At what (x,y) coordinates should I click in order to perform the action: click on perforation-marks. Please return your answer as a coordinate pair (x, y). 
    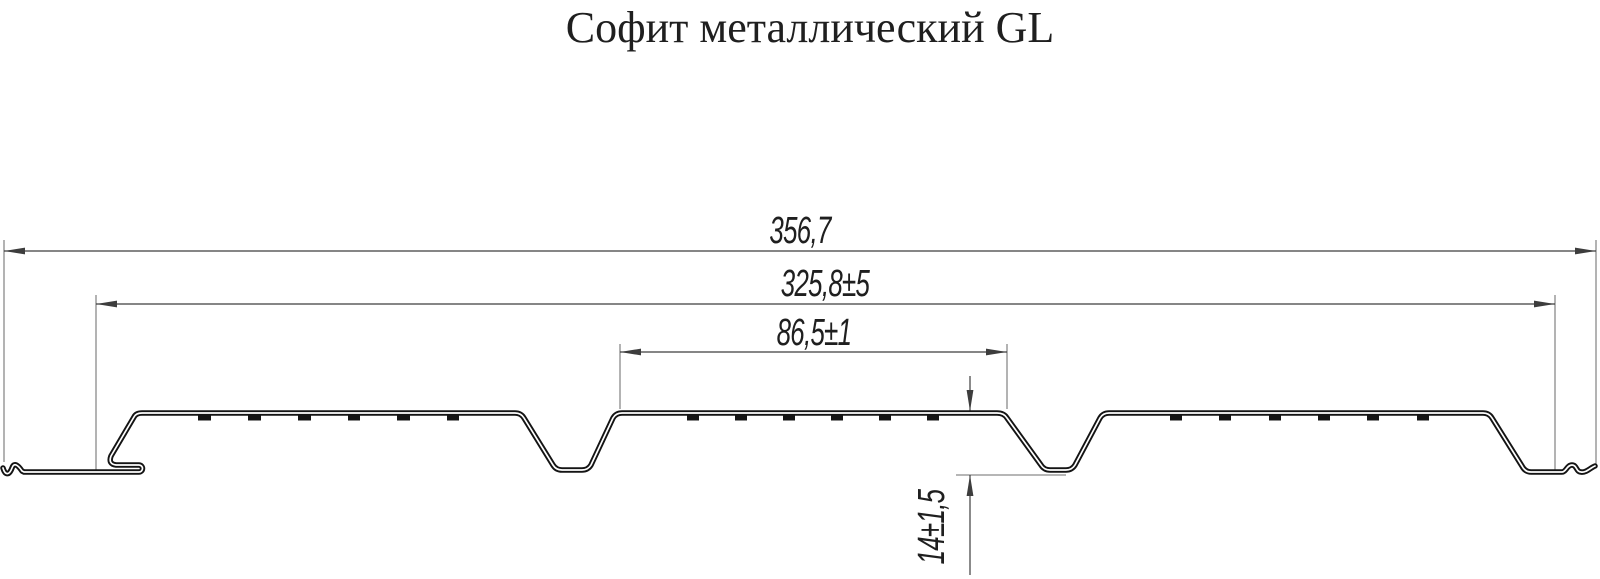
    Looking at the image, I should click on (813, 418).